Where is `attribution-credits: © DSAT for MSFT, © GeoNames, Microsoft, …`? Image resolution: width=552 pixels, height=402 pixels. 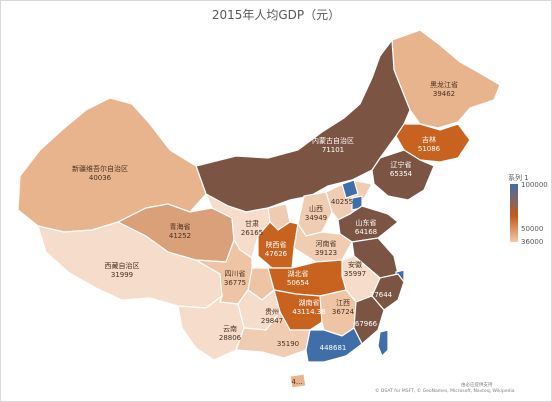 attribution-credits: © DSAT for MSFT, © GeoNames, Microsoft, … is located at coordinates (444, 391).